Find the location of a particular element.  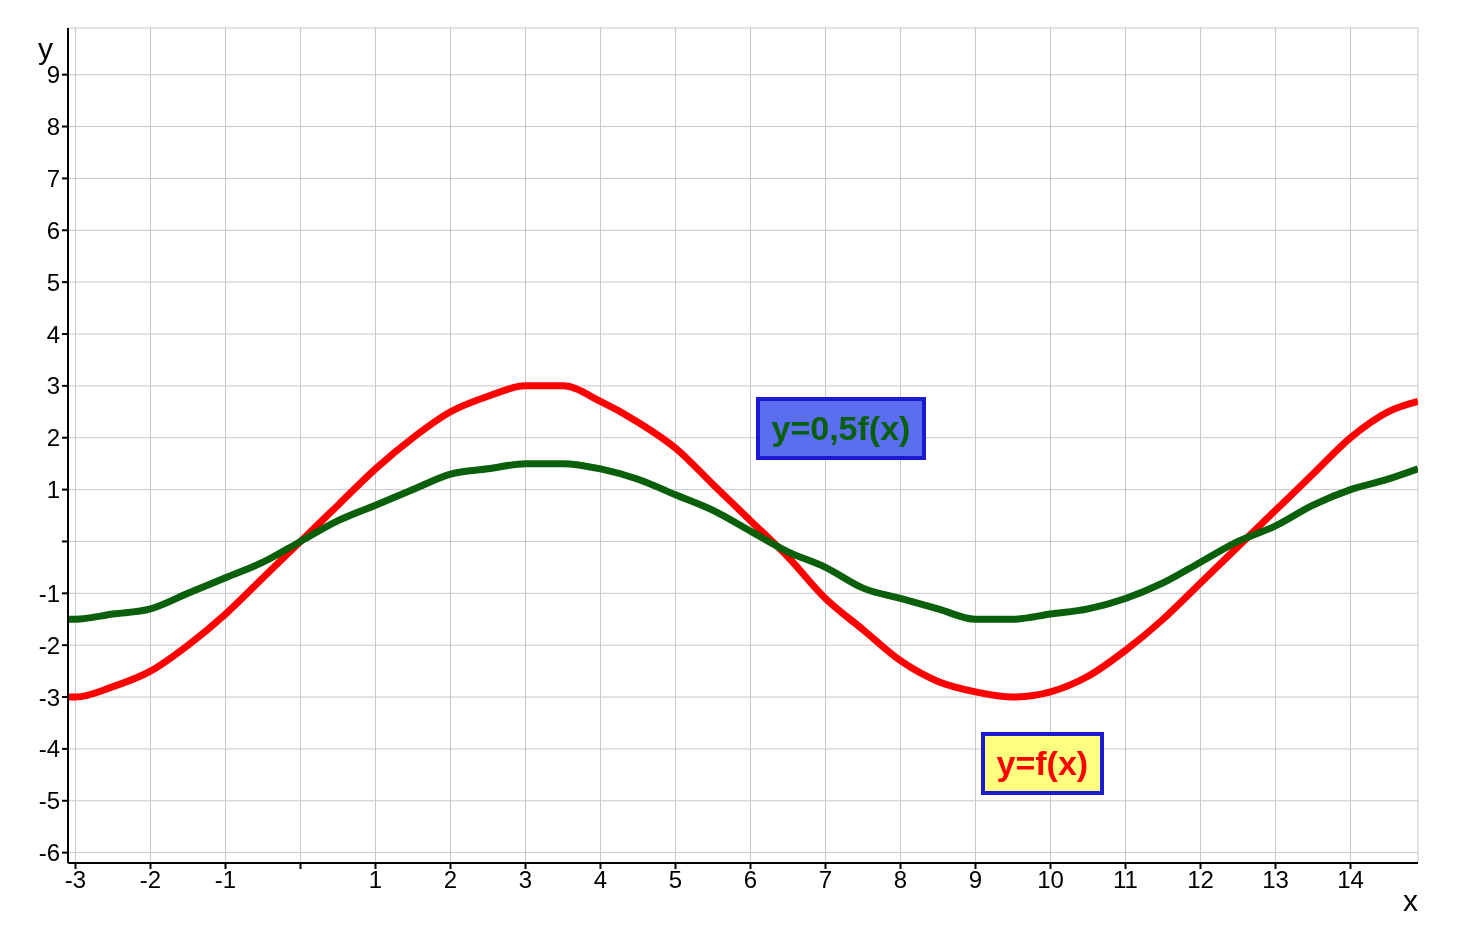

y-tick-label: 4 is located at coordinates (53, 334).